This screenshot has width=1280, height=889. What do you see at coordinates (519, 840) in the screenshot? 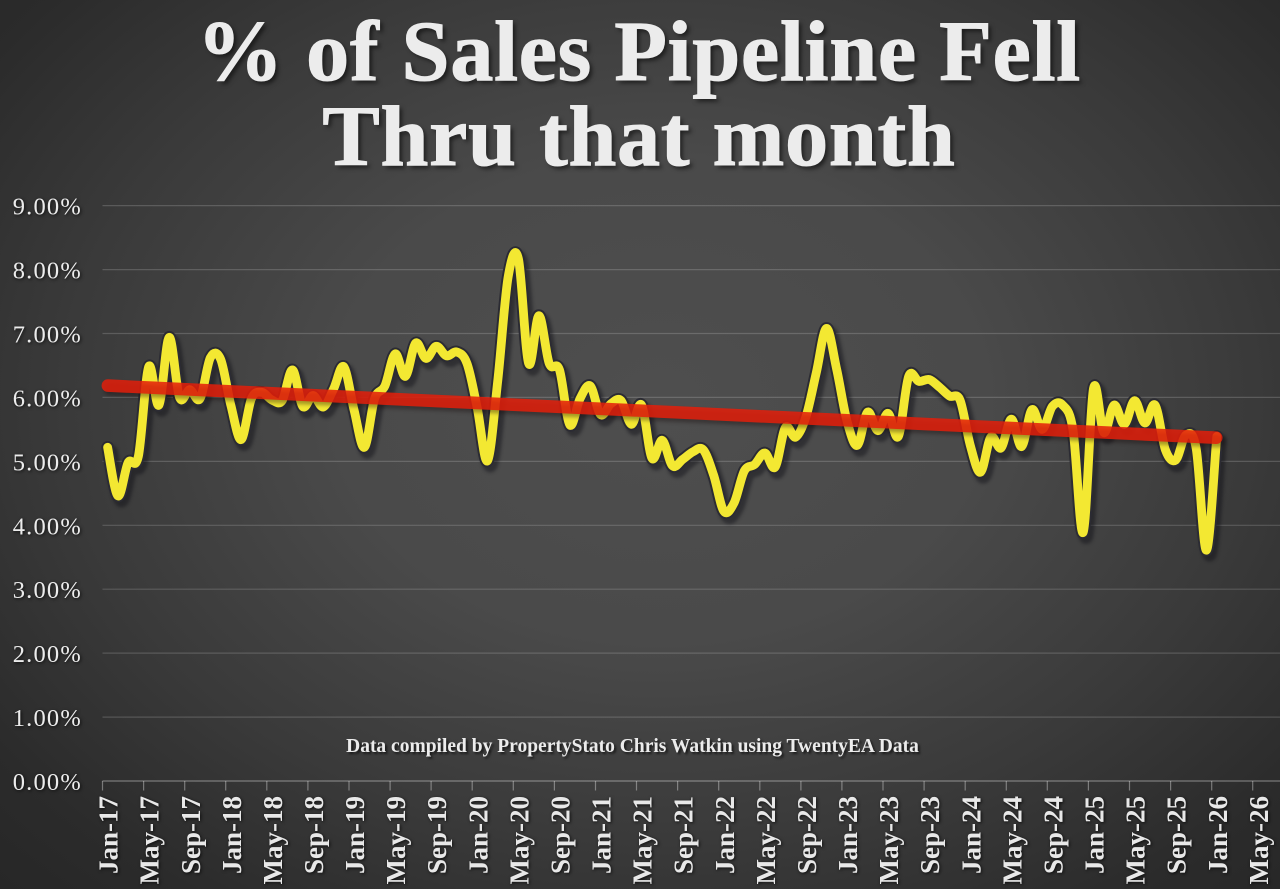
I see `svg-text: May-20` at bounding box center [519, 840].